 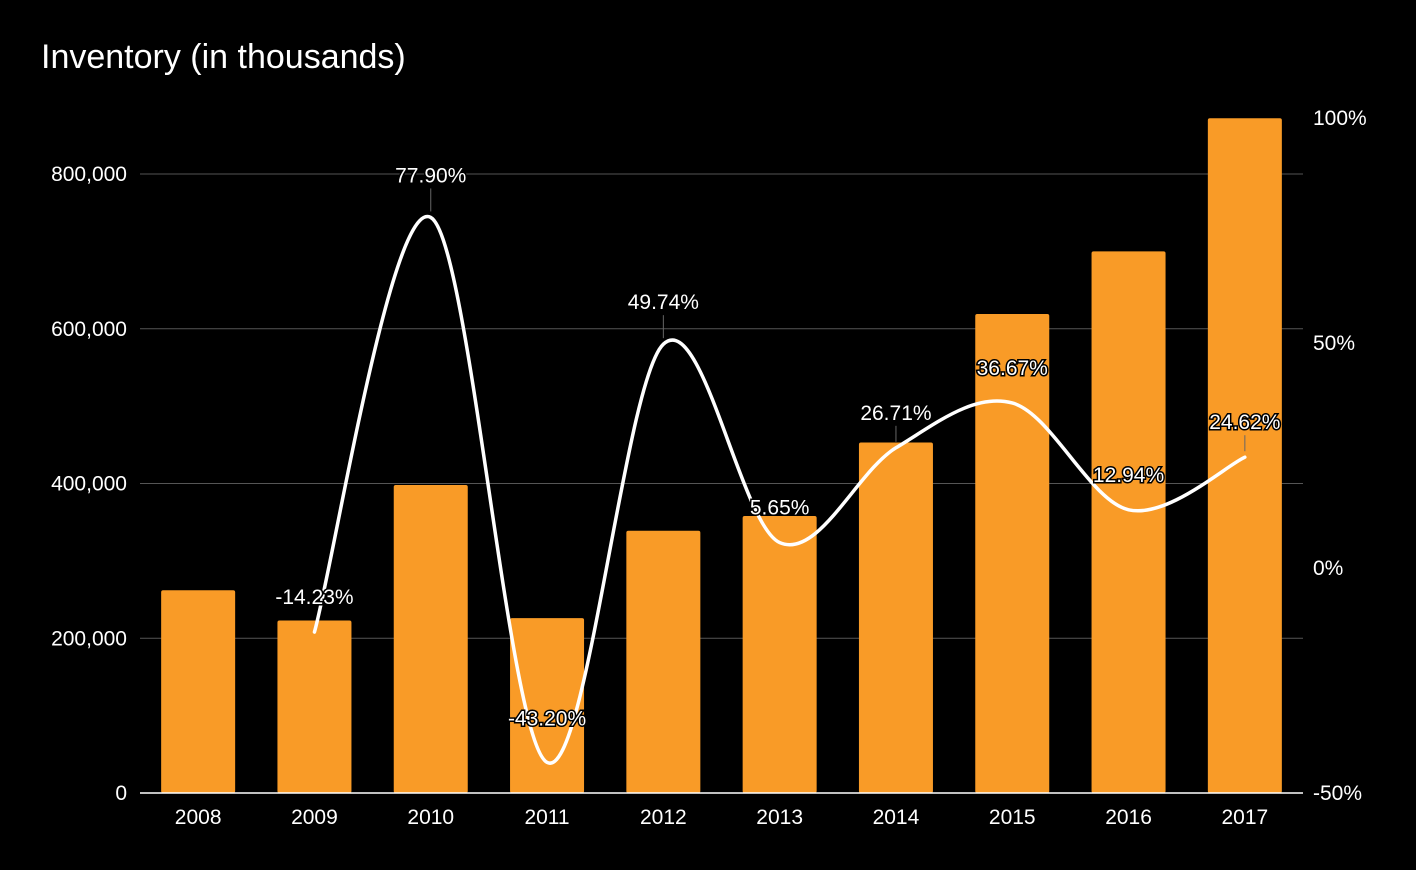 I want to click on y-left-tick-label: 400,000, so click(x=89, y=484).